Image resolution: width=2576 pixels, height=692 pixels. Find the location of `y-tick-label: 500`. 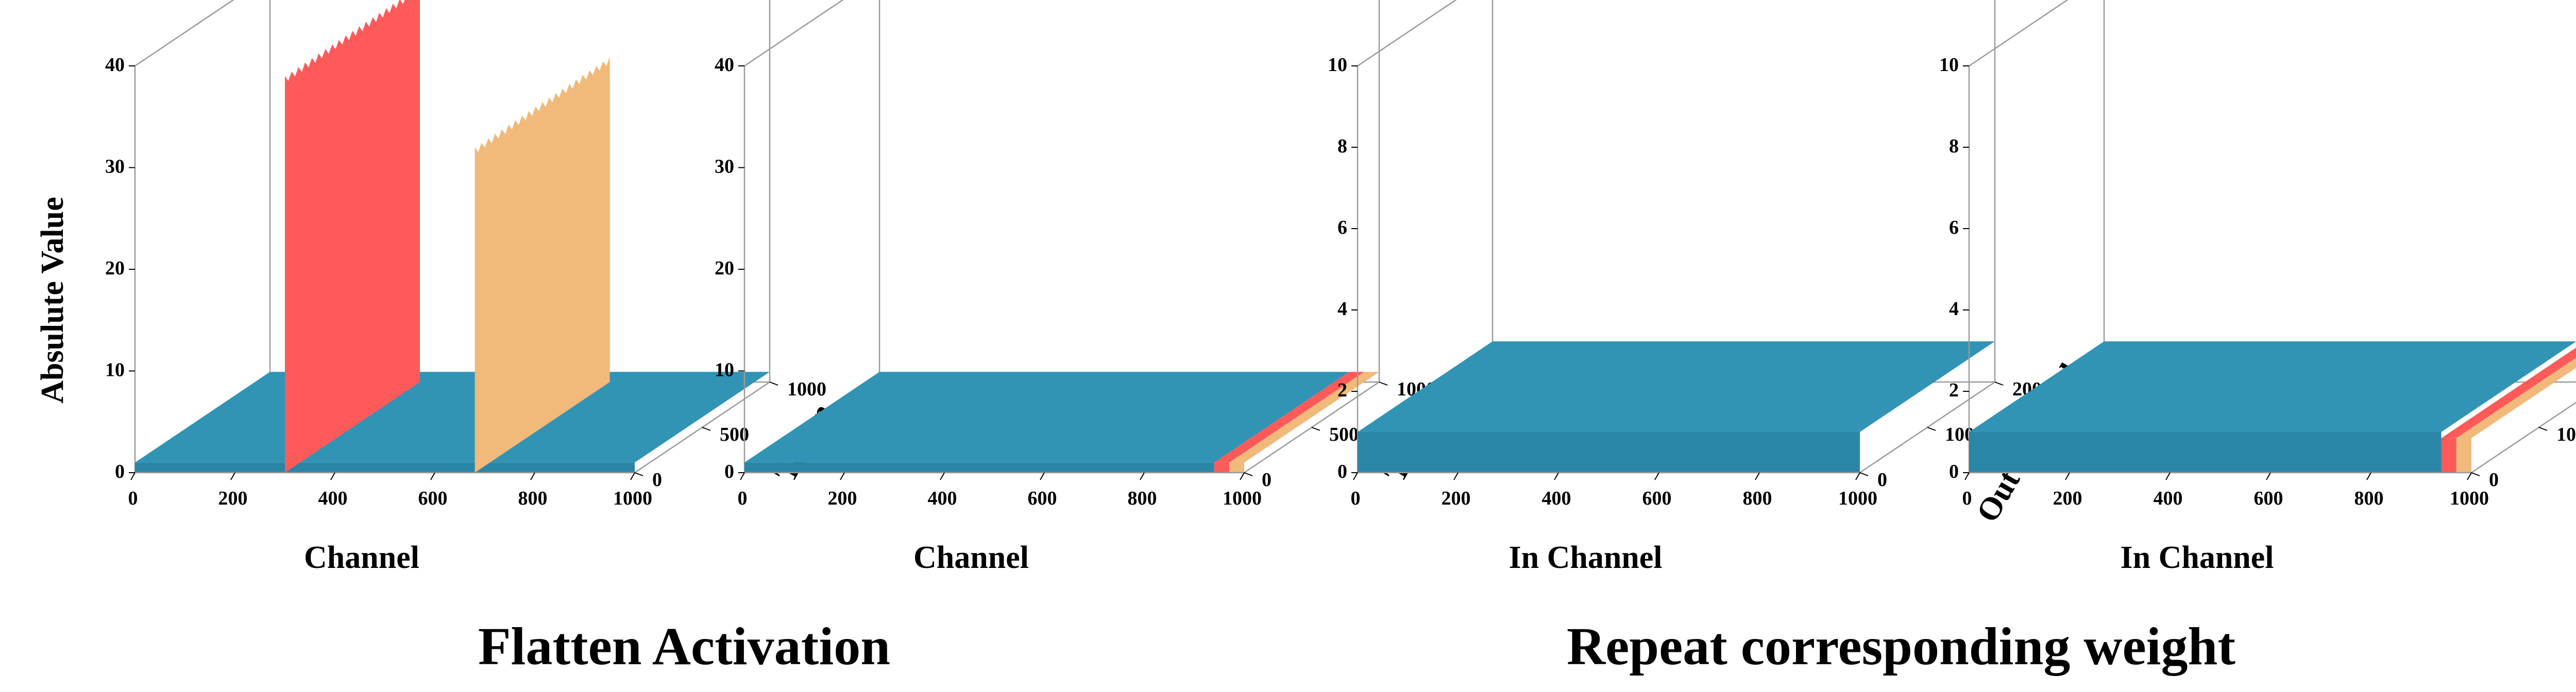

y-tick-label: 500 is located at coordinates (1344, 434).